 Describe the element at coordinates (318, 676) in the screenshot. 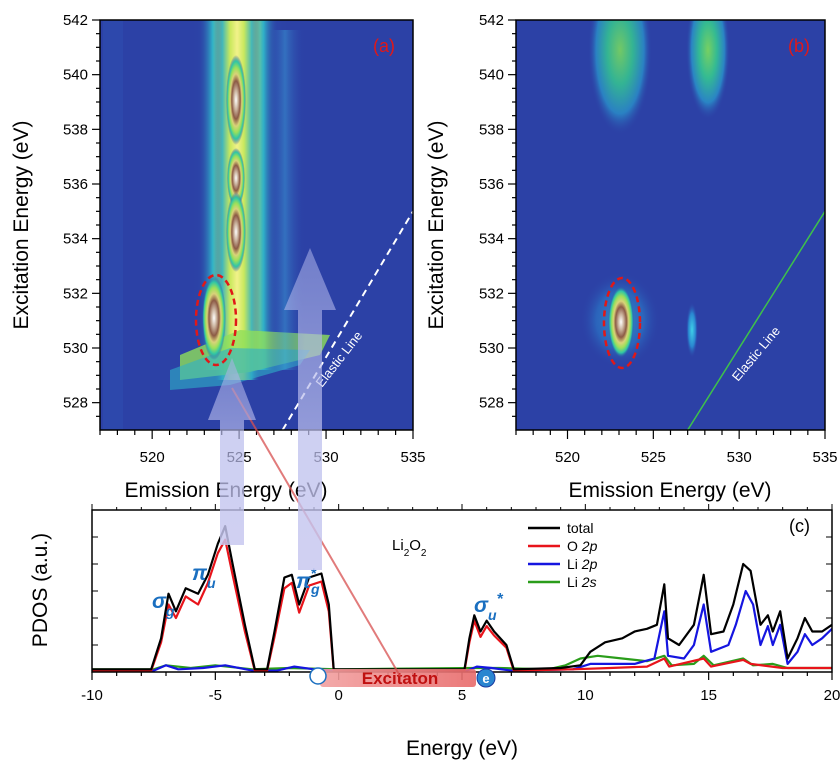

I see `hole-icon` at that location.